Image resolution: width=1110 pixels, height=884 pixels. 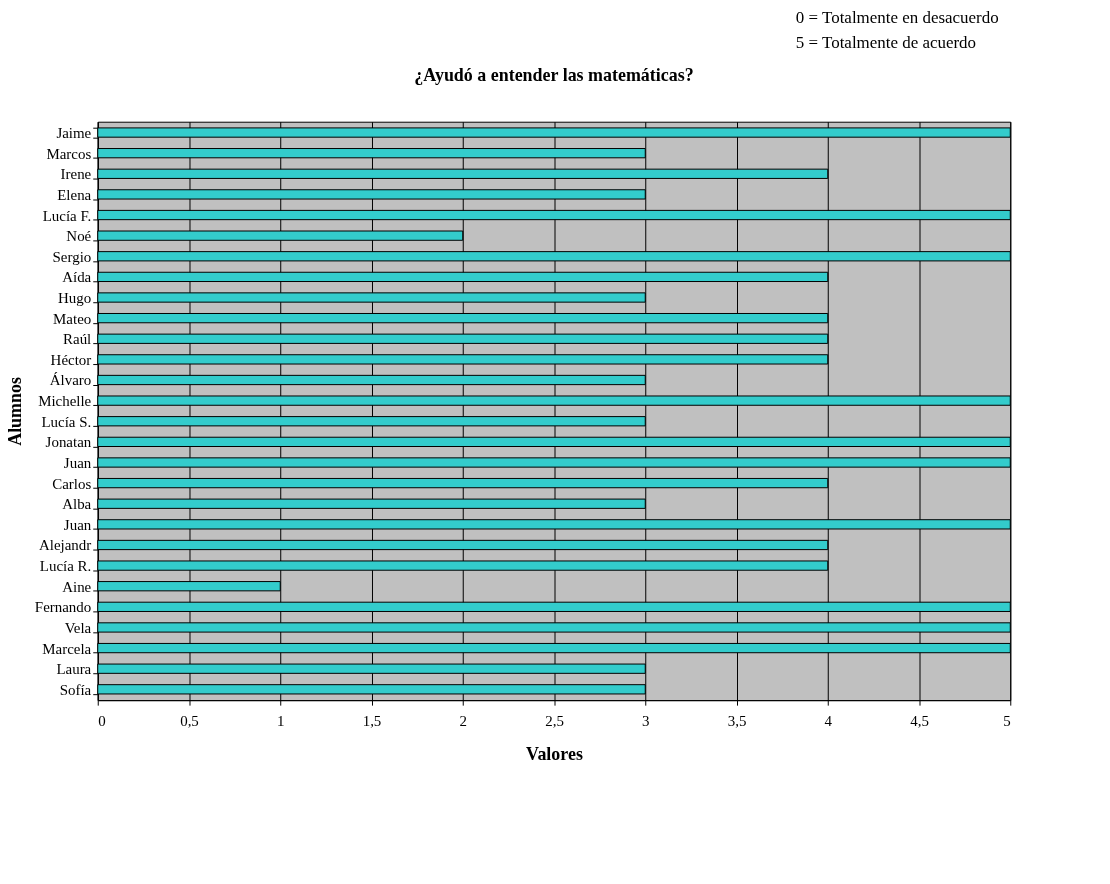 I want to click on y-tick-label: Fernando, so click(x=63, y=607).